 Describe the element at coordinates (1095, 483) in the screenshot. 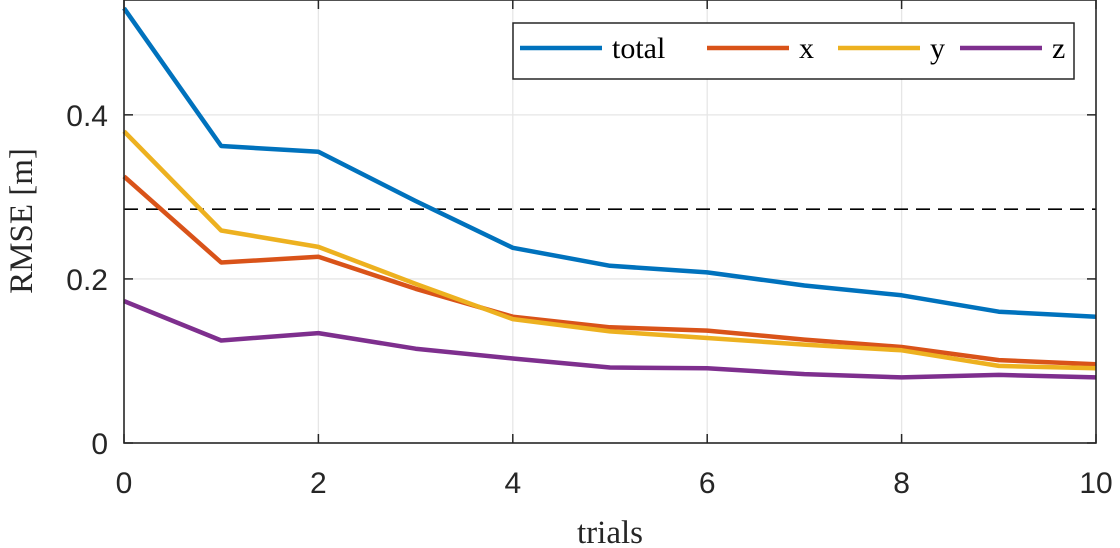

I see `x-tick-label: 10` at that location.